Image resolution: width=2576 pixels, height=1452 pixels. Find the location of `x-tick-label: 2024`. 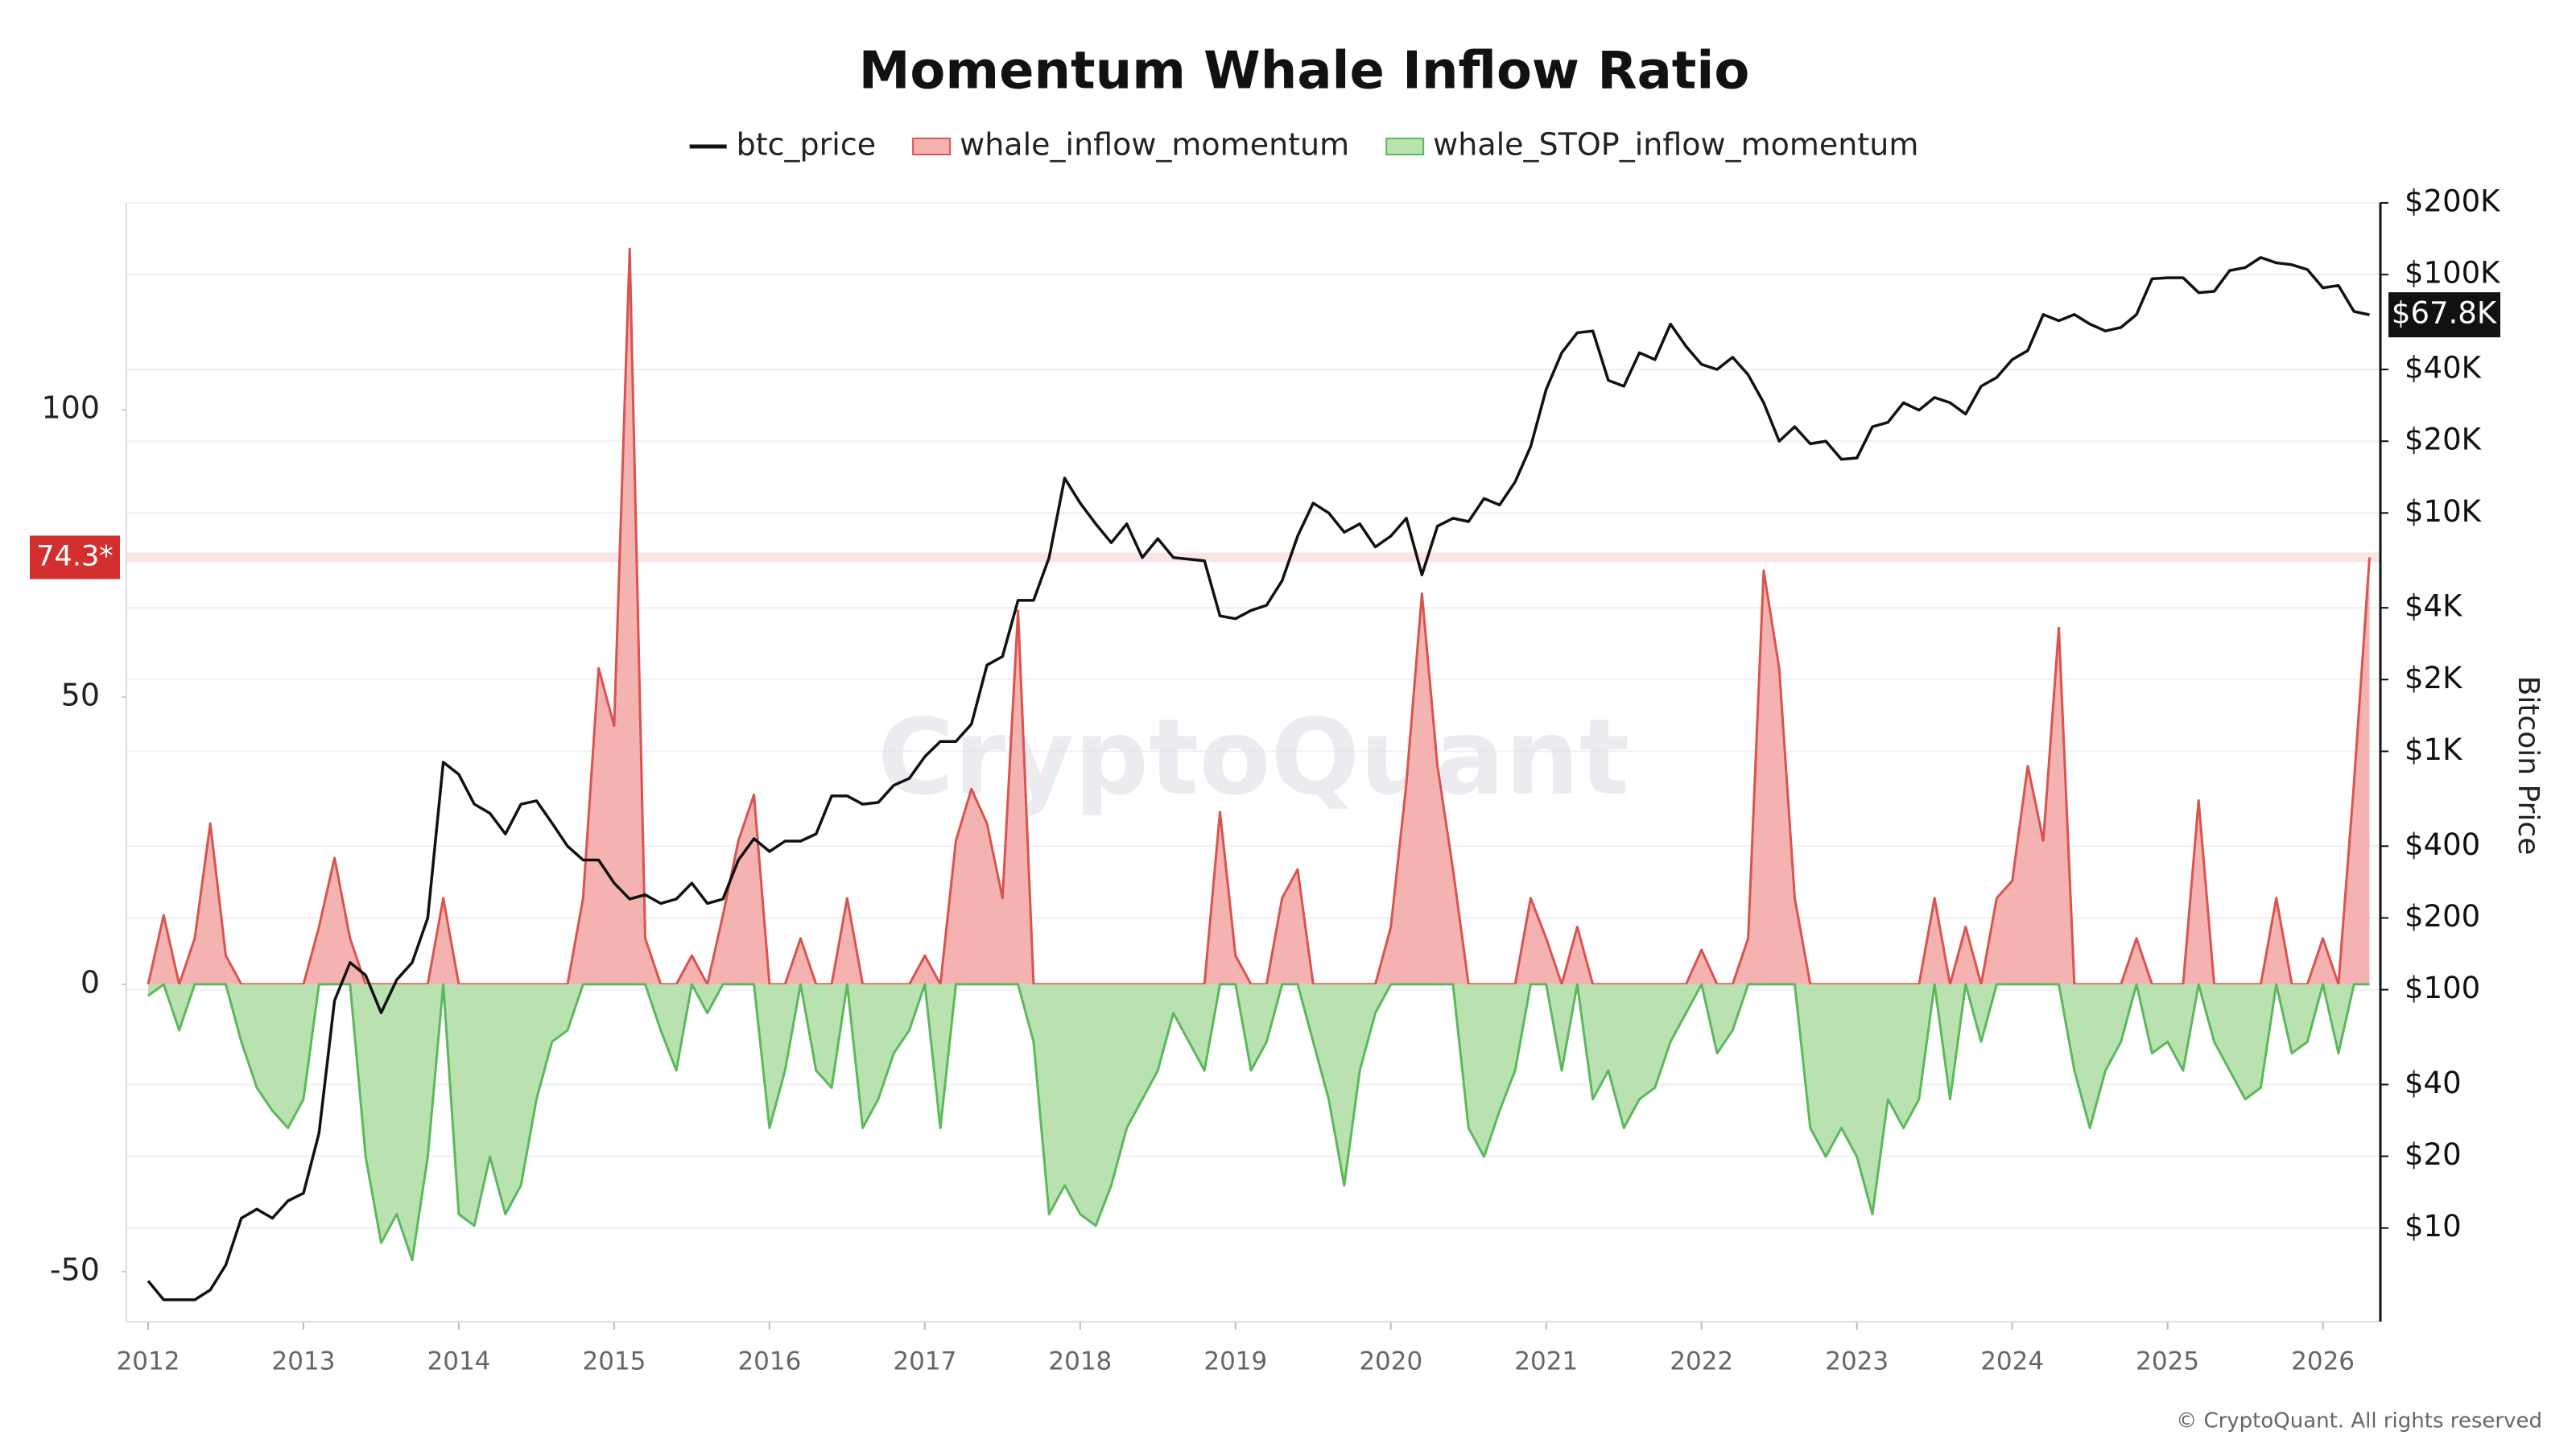

x-tick-label: 2024 is located at coordinates (2012, 1361).